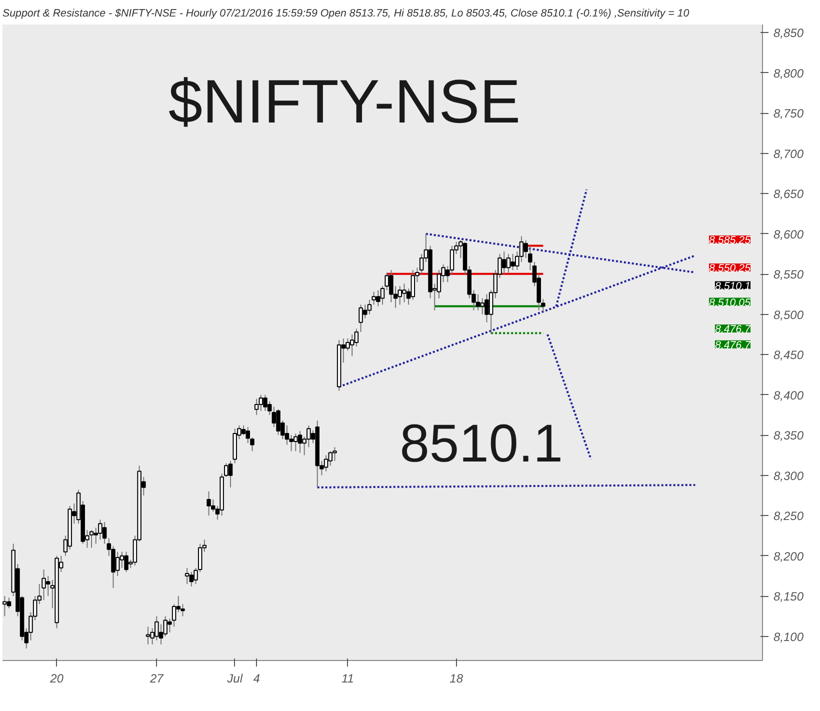 The width and height of the screenshot is (820, 711). I want to click on y-tick-label: 8,700, so click(789, 153).